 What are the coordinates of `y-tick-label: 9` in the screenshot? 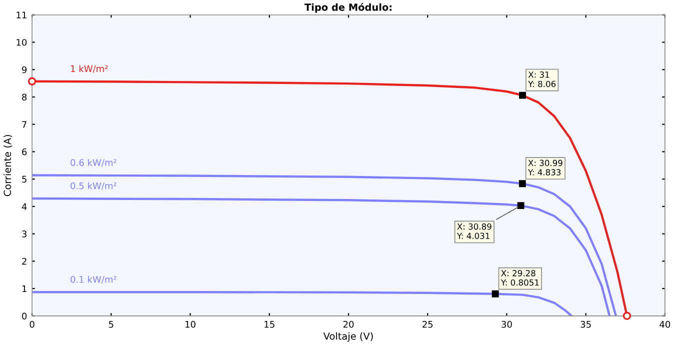 It's located at (24, 70).